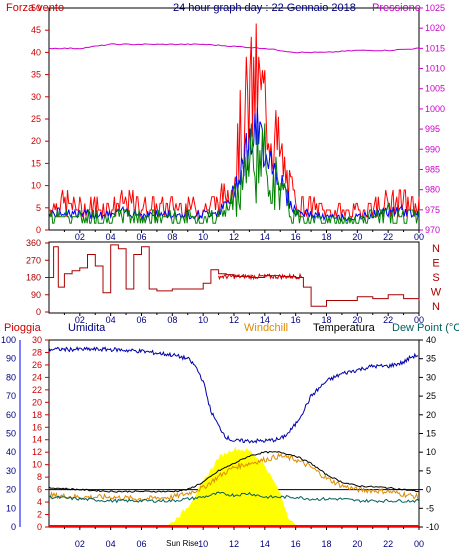 This screenshot has height=555, width=459. Describe the element at coordinates (37, 427) in the screenshot. I see `rain-tick-label: 16` at that location.